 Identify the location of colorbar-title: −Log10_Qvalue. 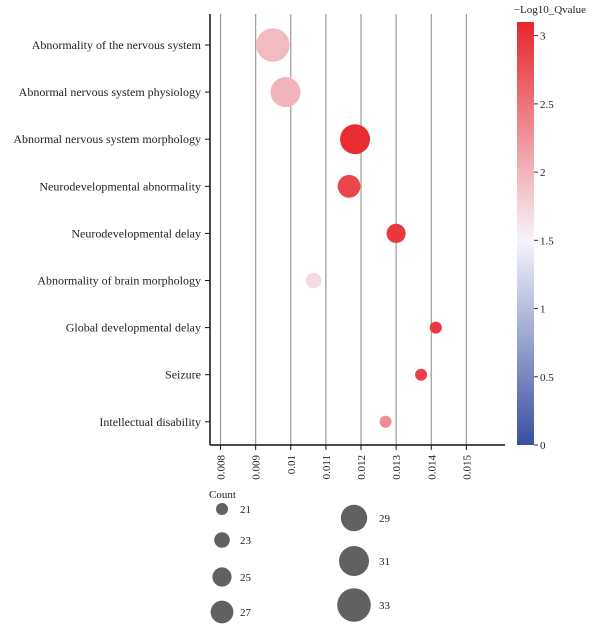
(550, 10).